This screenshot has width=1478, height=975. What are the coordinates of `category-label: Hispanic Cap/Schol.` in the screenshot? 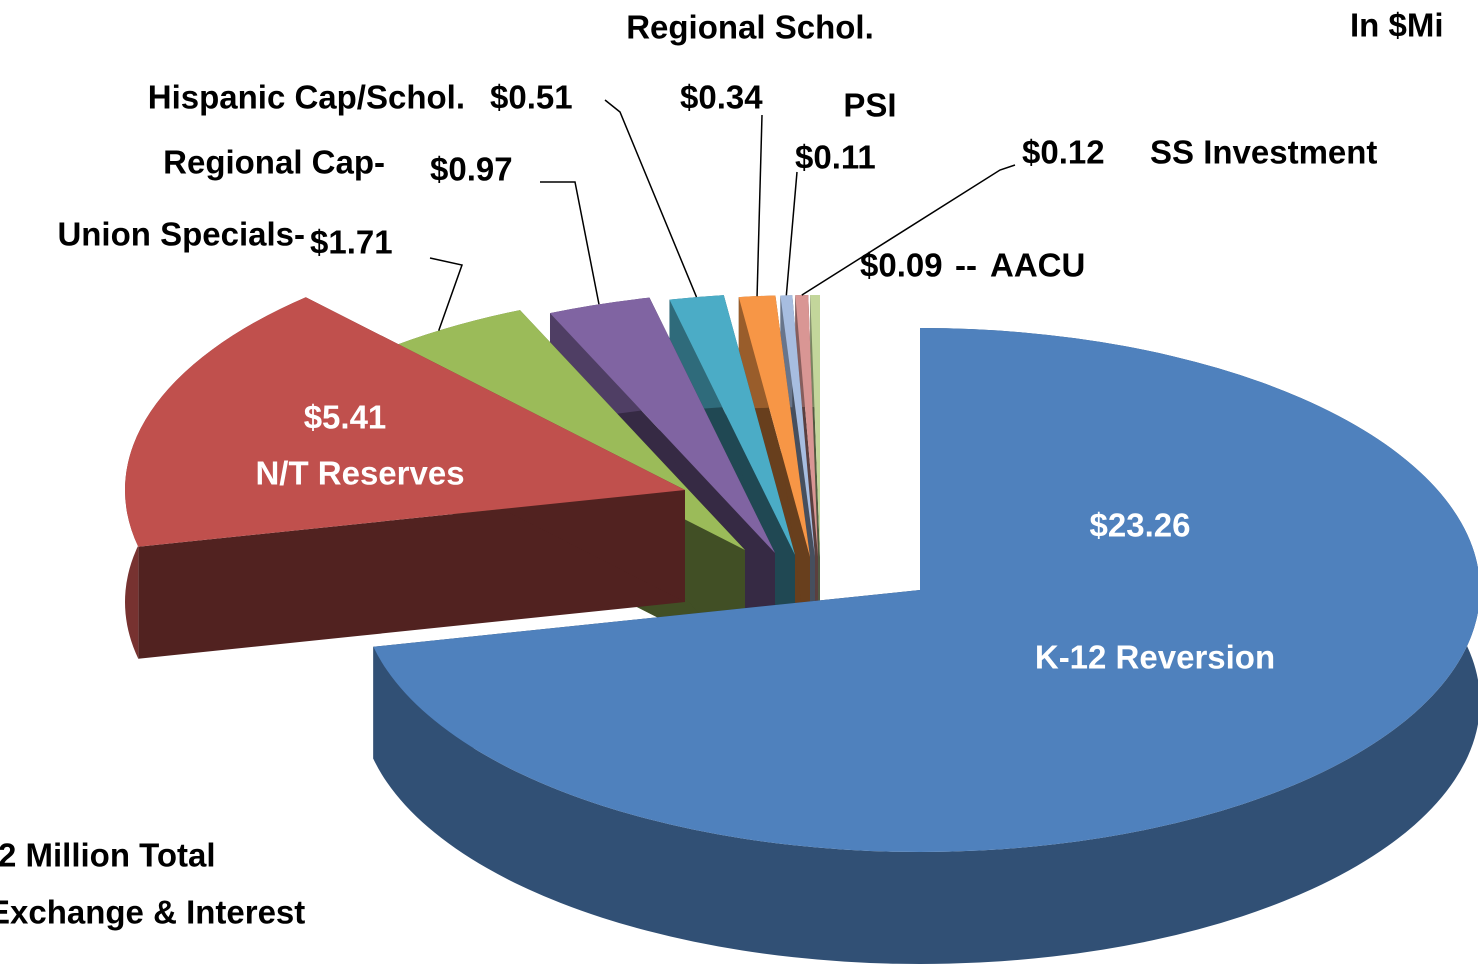 It's located at (306, 97).